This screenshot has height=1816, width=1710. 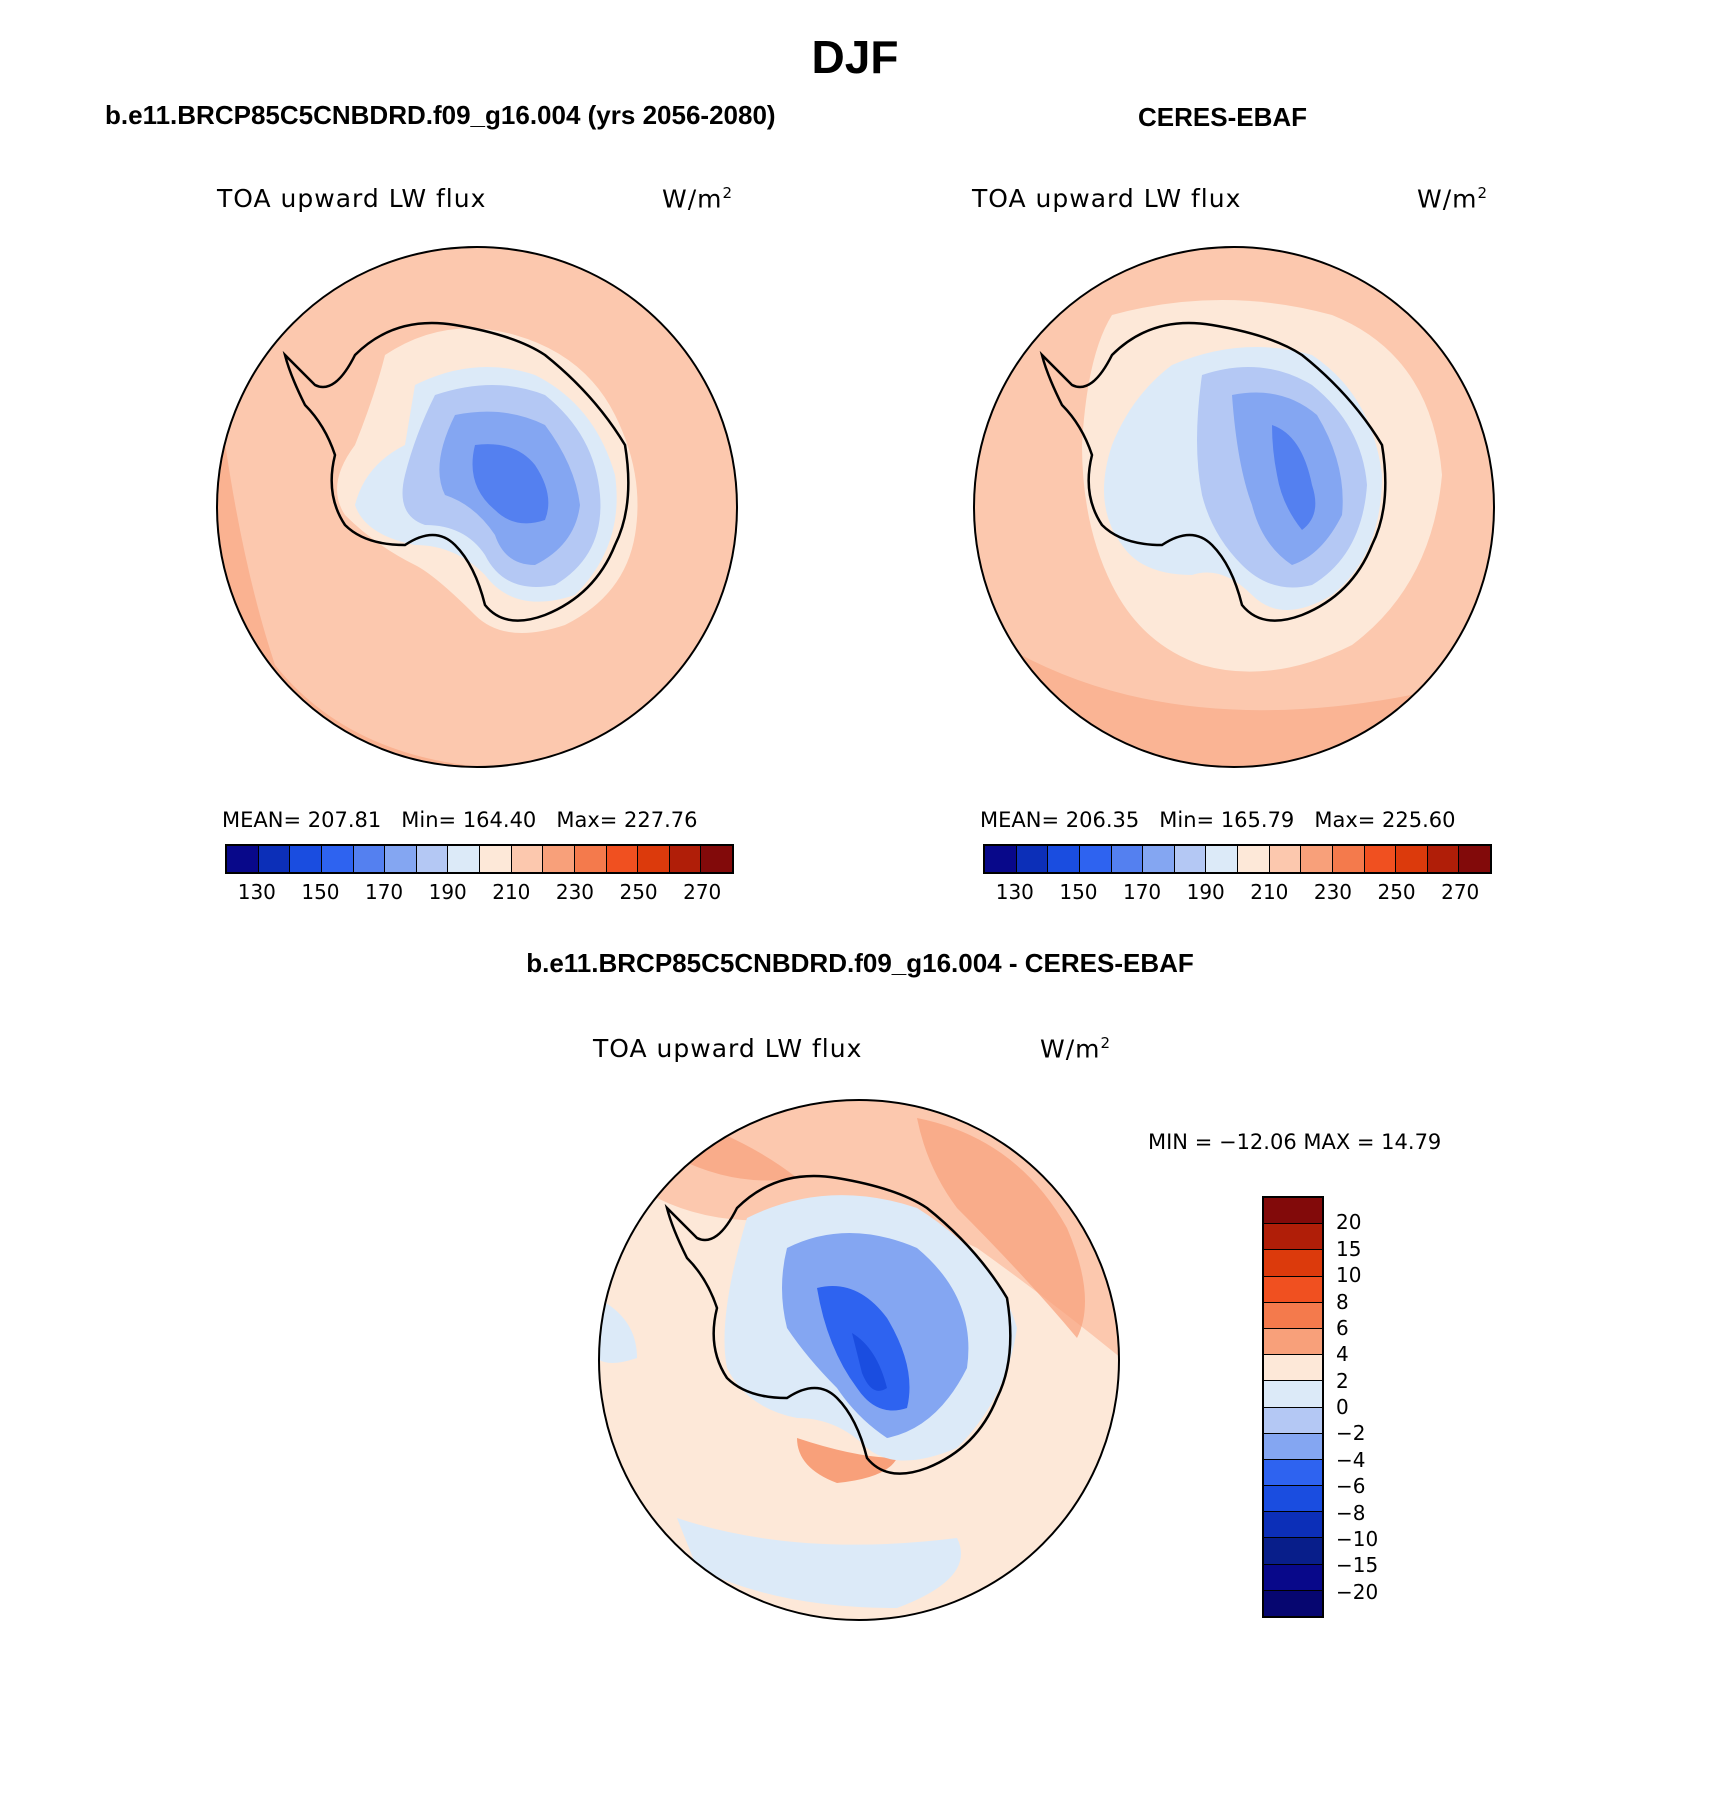 What do you see at coordinates (1342, 1380) in the screenshot?
I see `colorbar-difference-tick-label: 2` at bounding box center [1342, 1380].